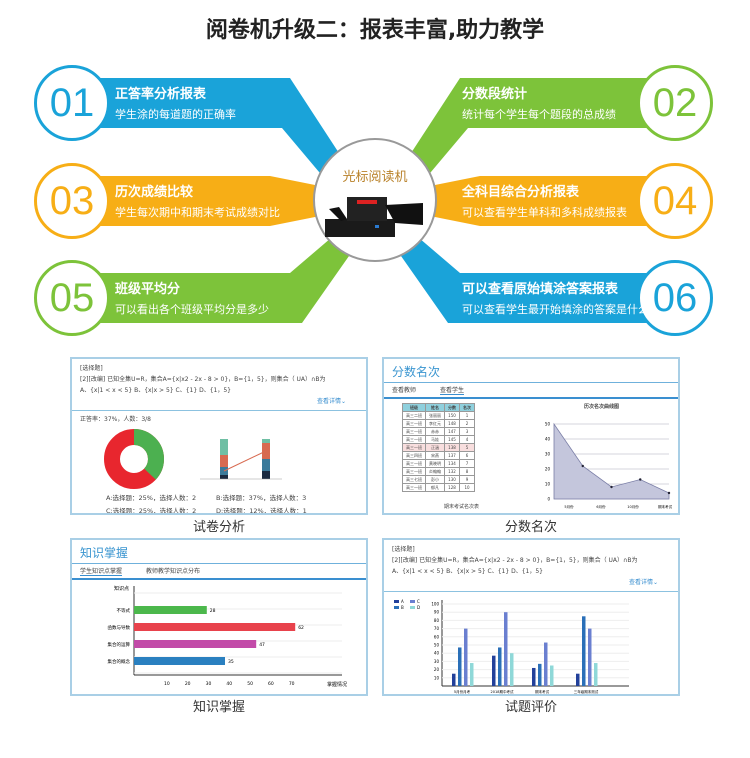 The height and width of the screenshot is (758, 750). Describe the element at coordinates (437, 612) in the screenshot. I see `y-tick-label: 90` at that location.